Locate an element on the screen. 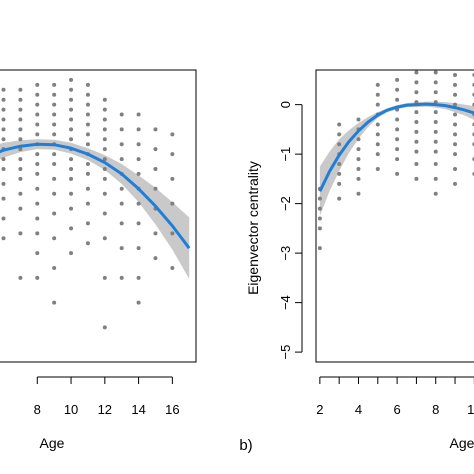 The height and width of the screenshot is (474, 474). panel-b-x-tick-label: 10 is located at coordinates (470, 409).